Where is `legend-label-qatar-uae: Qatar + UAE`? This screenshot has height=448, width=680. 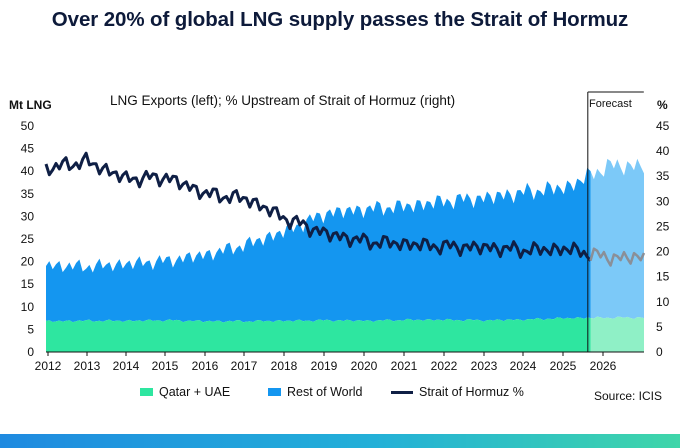
legend-label-qatar-uae: Qatar + UAE is located at coordinates (195, 392).